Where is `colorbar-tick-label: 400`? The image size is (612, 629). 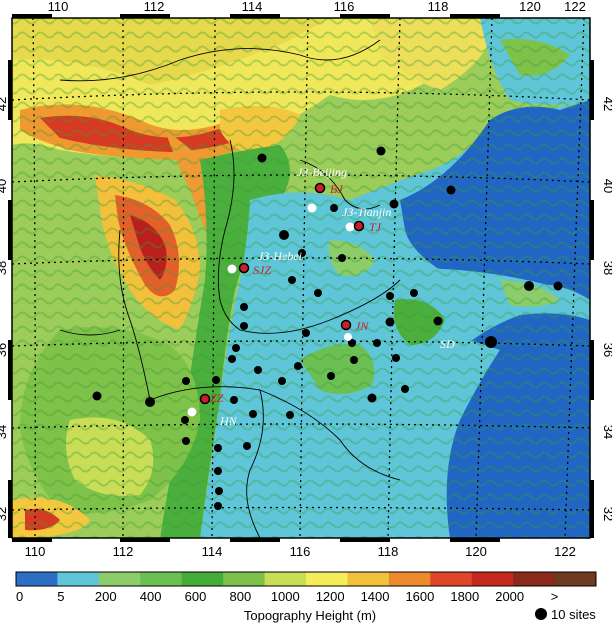 colorbar-tick-label: 400 is located at coordinates (151, 596).